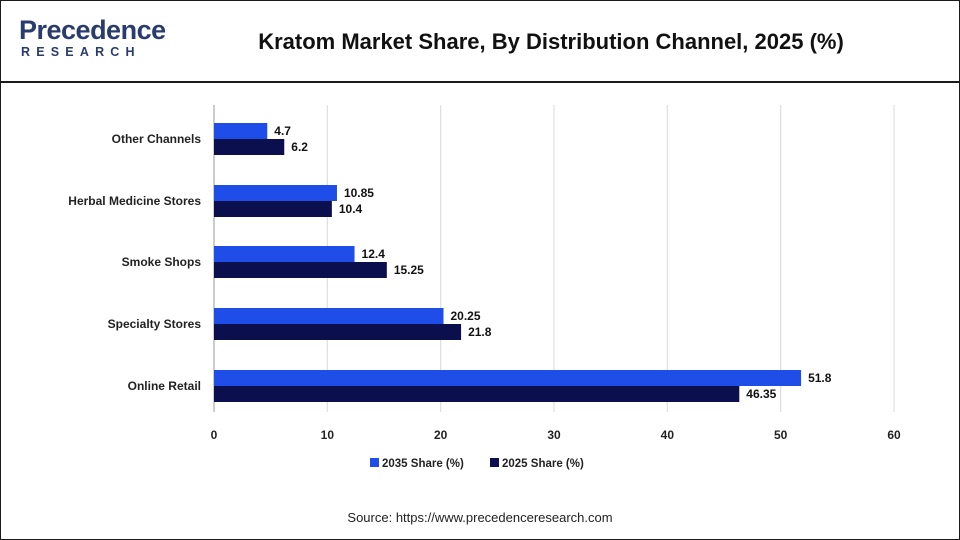  Describe the element at coordinates (820, 378) in the screenshot. I see `data-label: 51.8` at that location.